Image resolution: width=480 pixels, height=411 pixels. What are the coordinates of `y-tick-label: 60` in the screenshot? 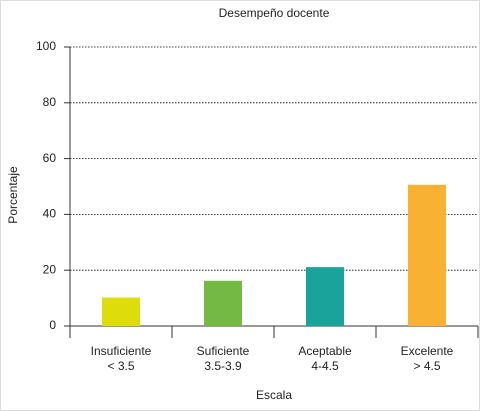 It's located at (50, 158).